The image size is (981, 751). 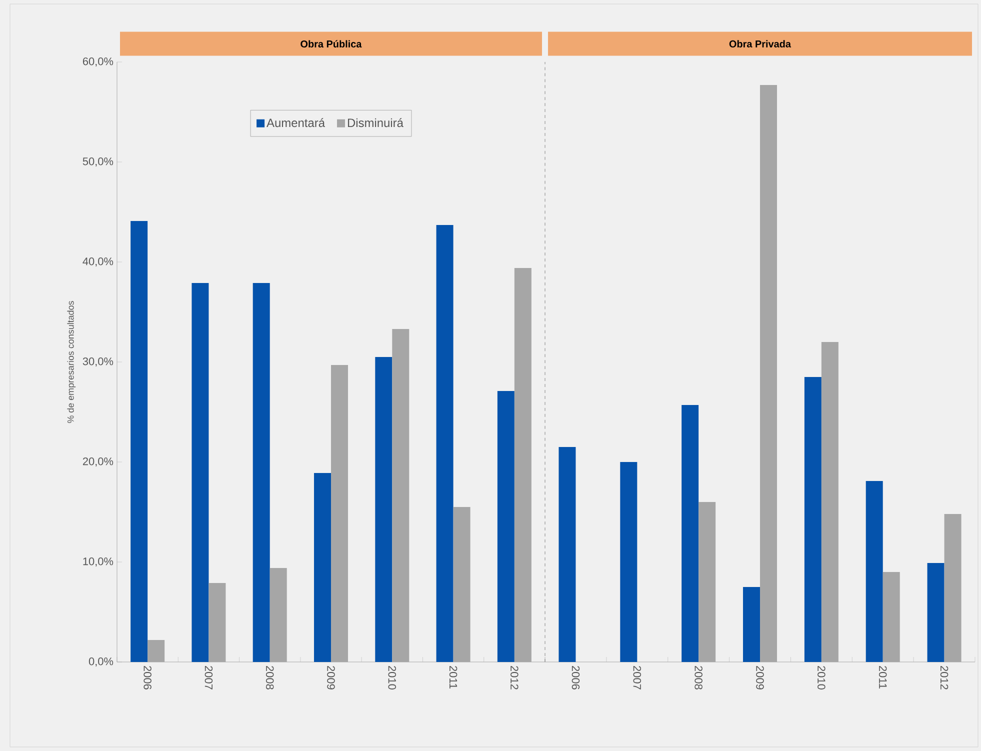 I want to click on legend-label: Aumentará, so click(x=296, y=123).